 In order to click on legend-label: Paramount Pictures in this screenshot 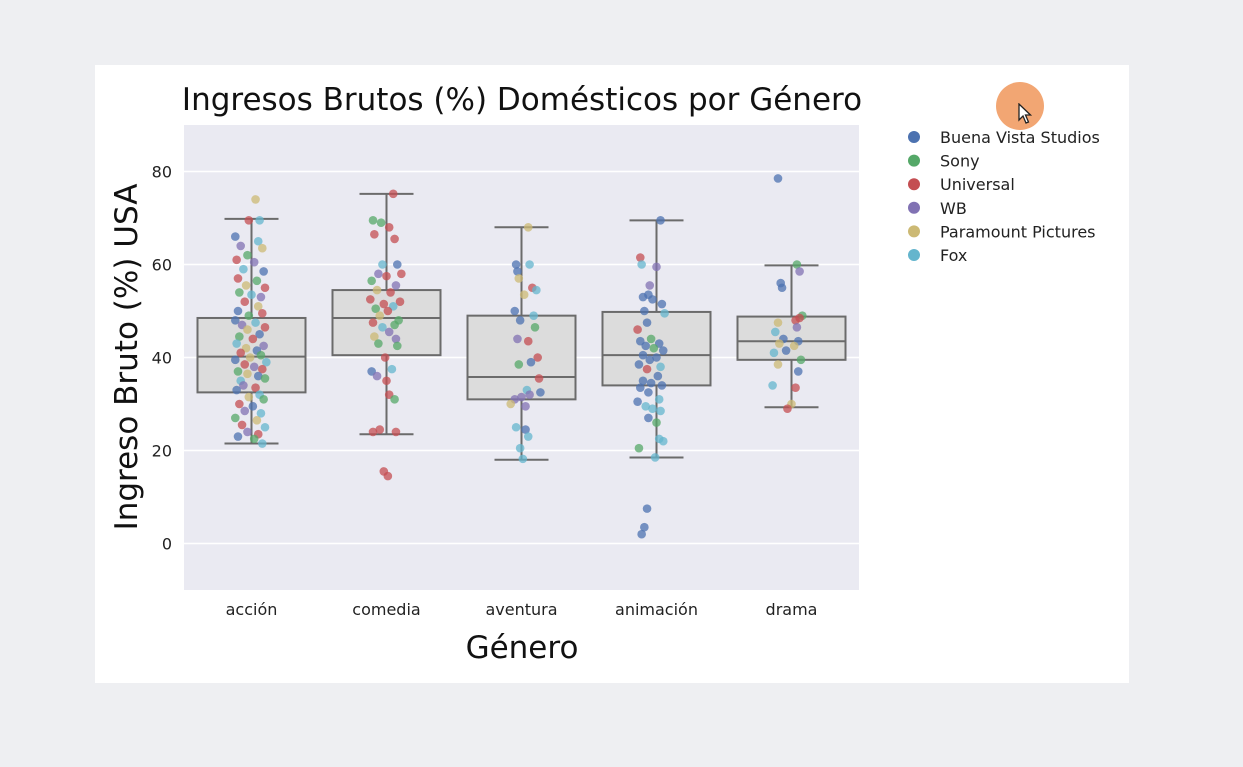, I will do `click(1018, 231)`.